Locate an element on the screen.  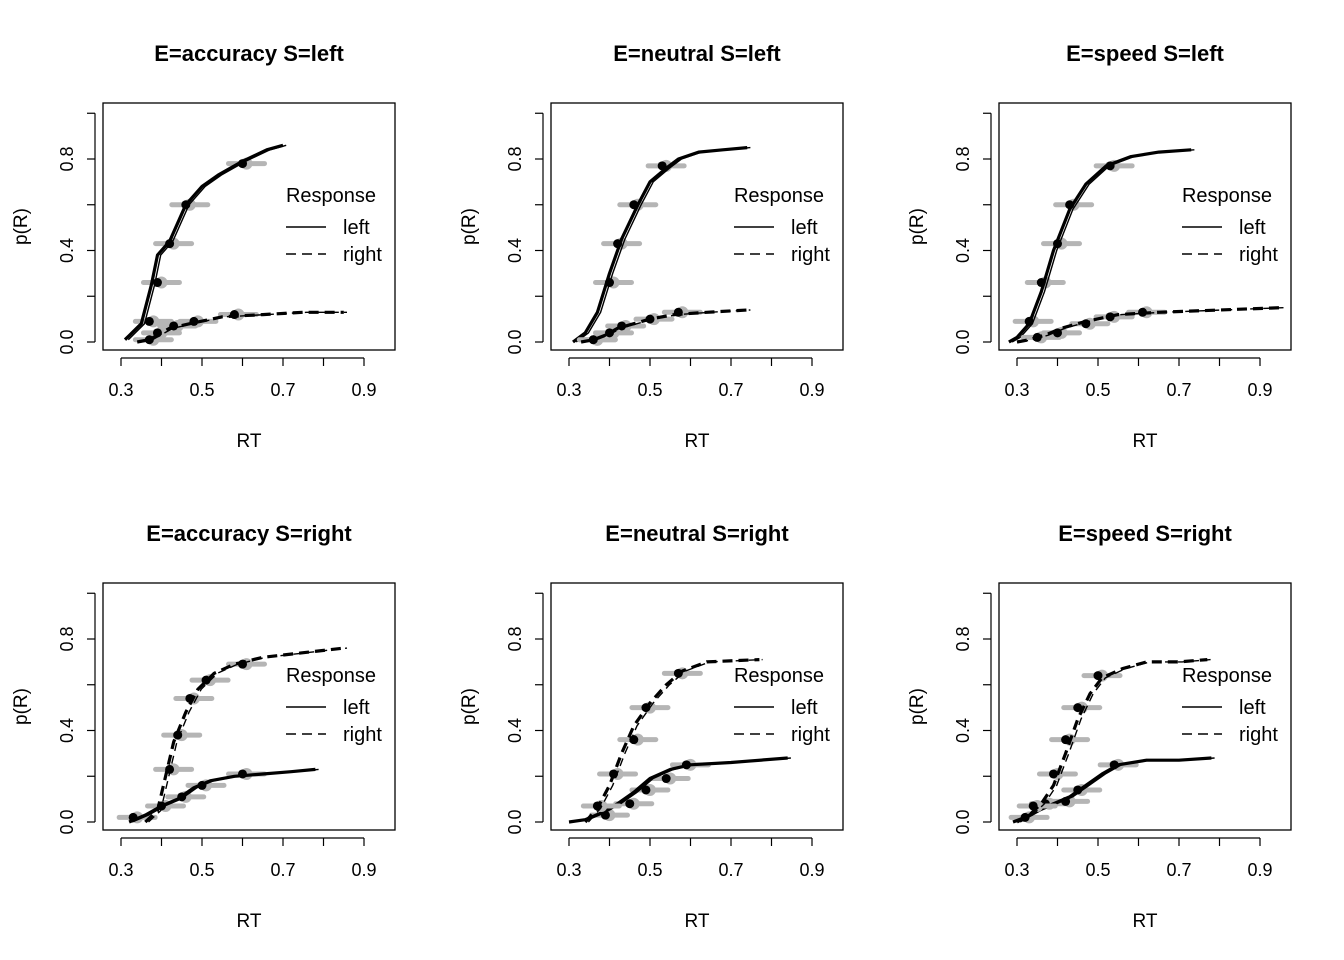
chart-title: E=speed S=left is located at coordinates (1145, 53).